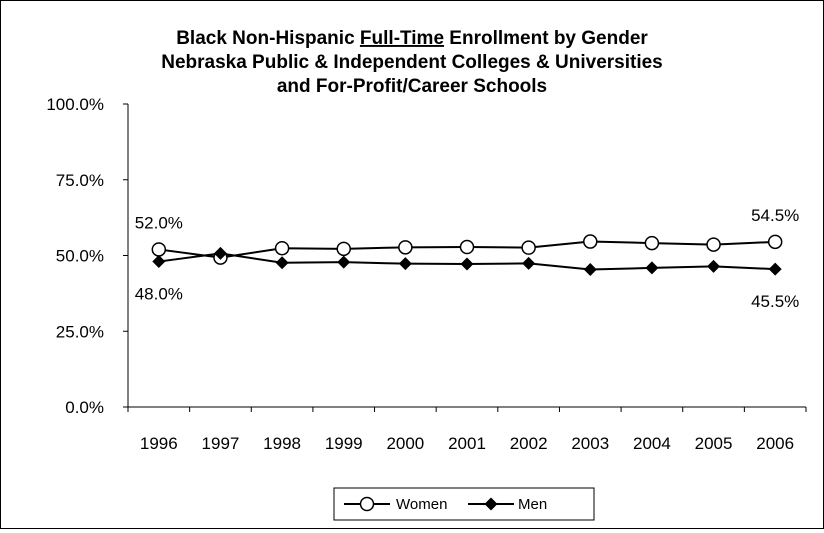 The width and height of the screenshot is (824, 533). Describe the element at coordinates (221, 443) in the screenshot. I see `x-tick-label: 1997` at that location.